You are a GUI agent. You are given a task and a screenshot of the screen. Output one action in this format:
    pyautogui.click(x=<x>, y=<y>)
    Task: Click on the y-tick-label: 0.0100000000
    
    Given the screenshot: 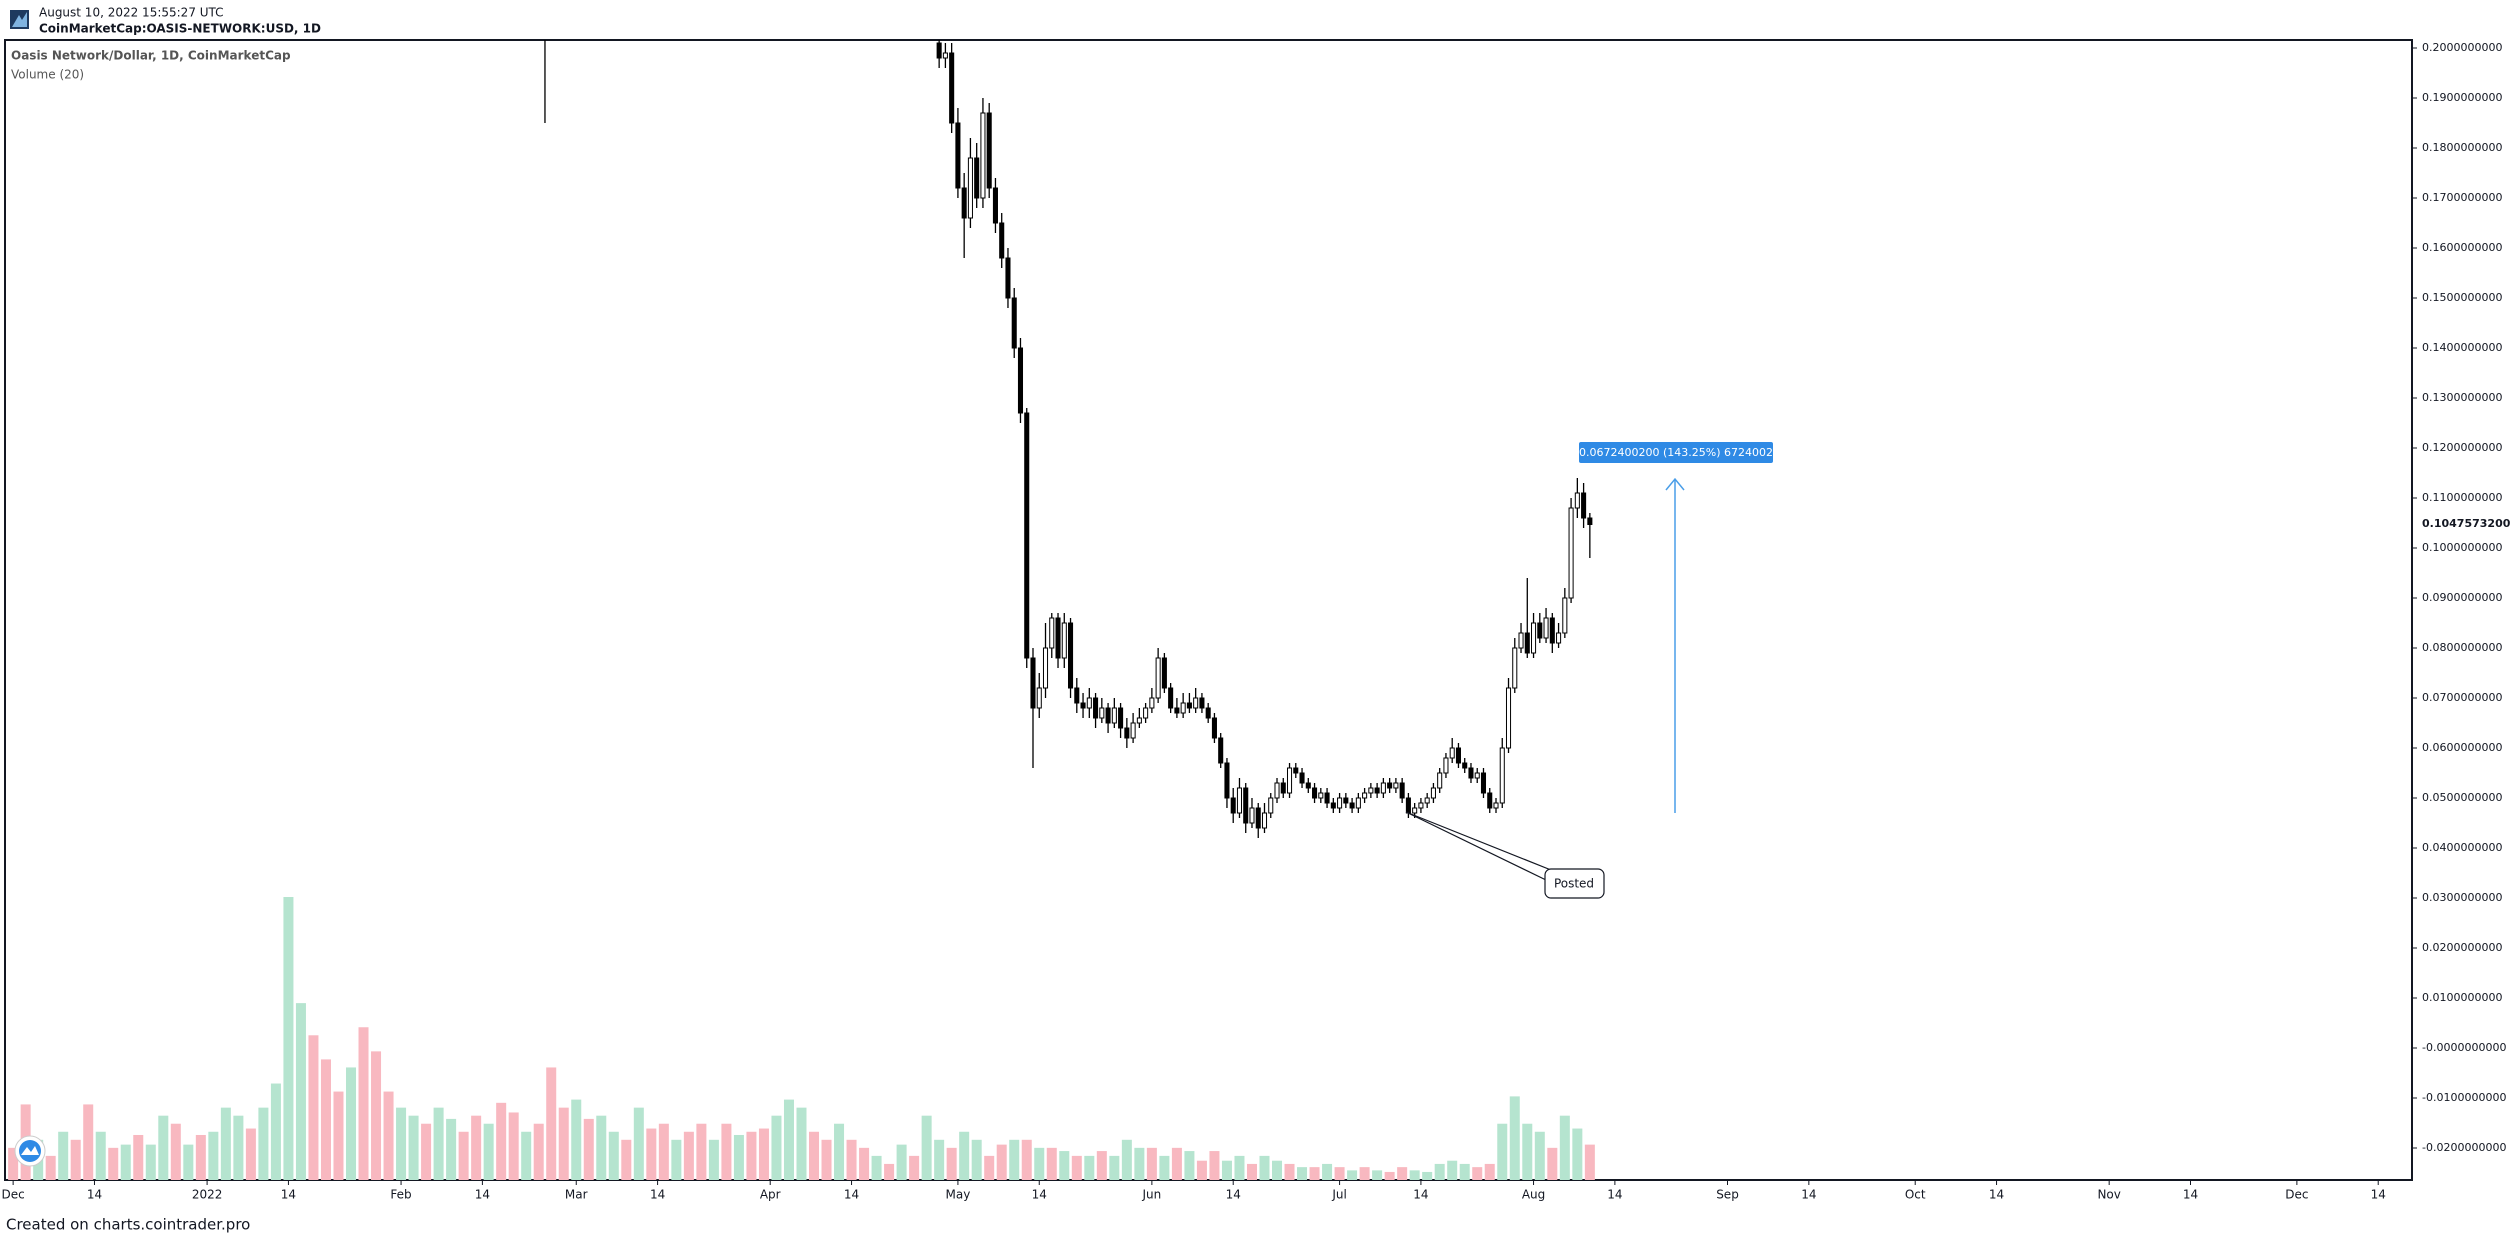 What is the action you would take?
    pyautogui.click(x=2462, y=997)
    